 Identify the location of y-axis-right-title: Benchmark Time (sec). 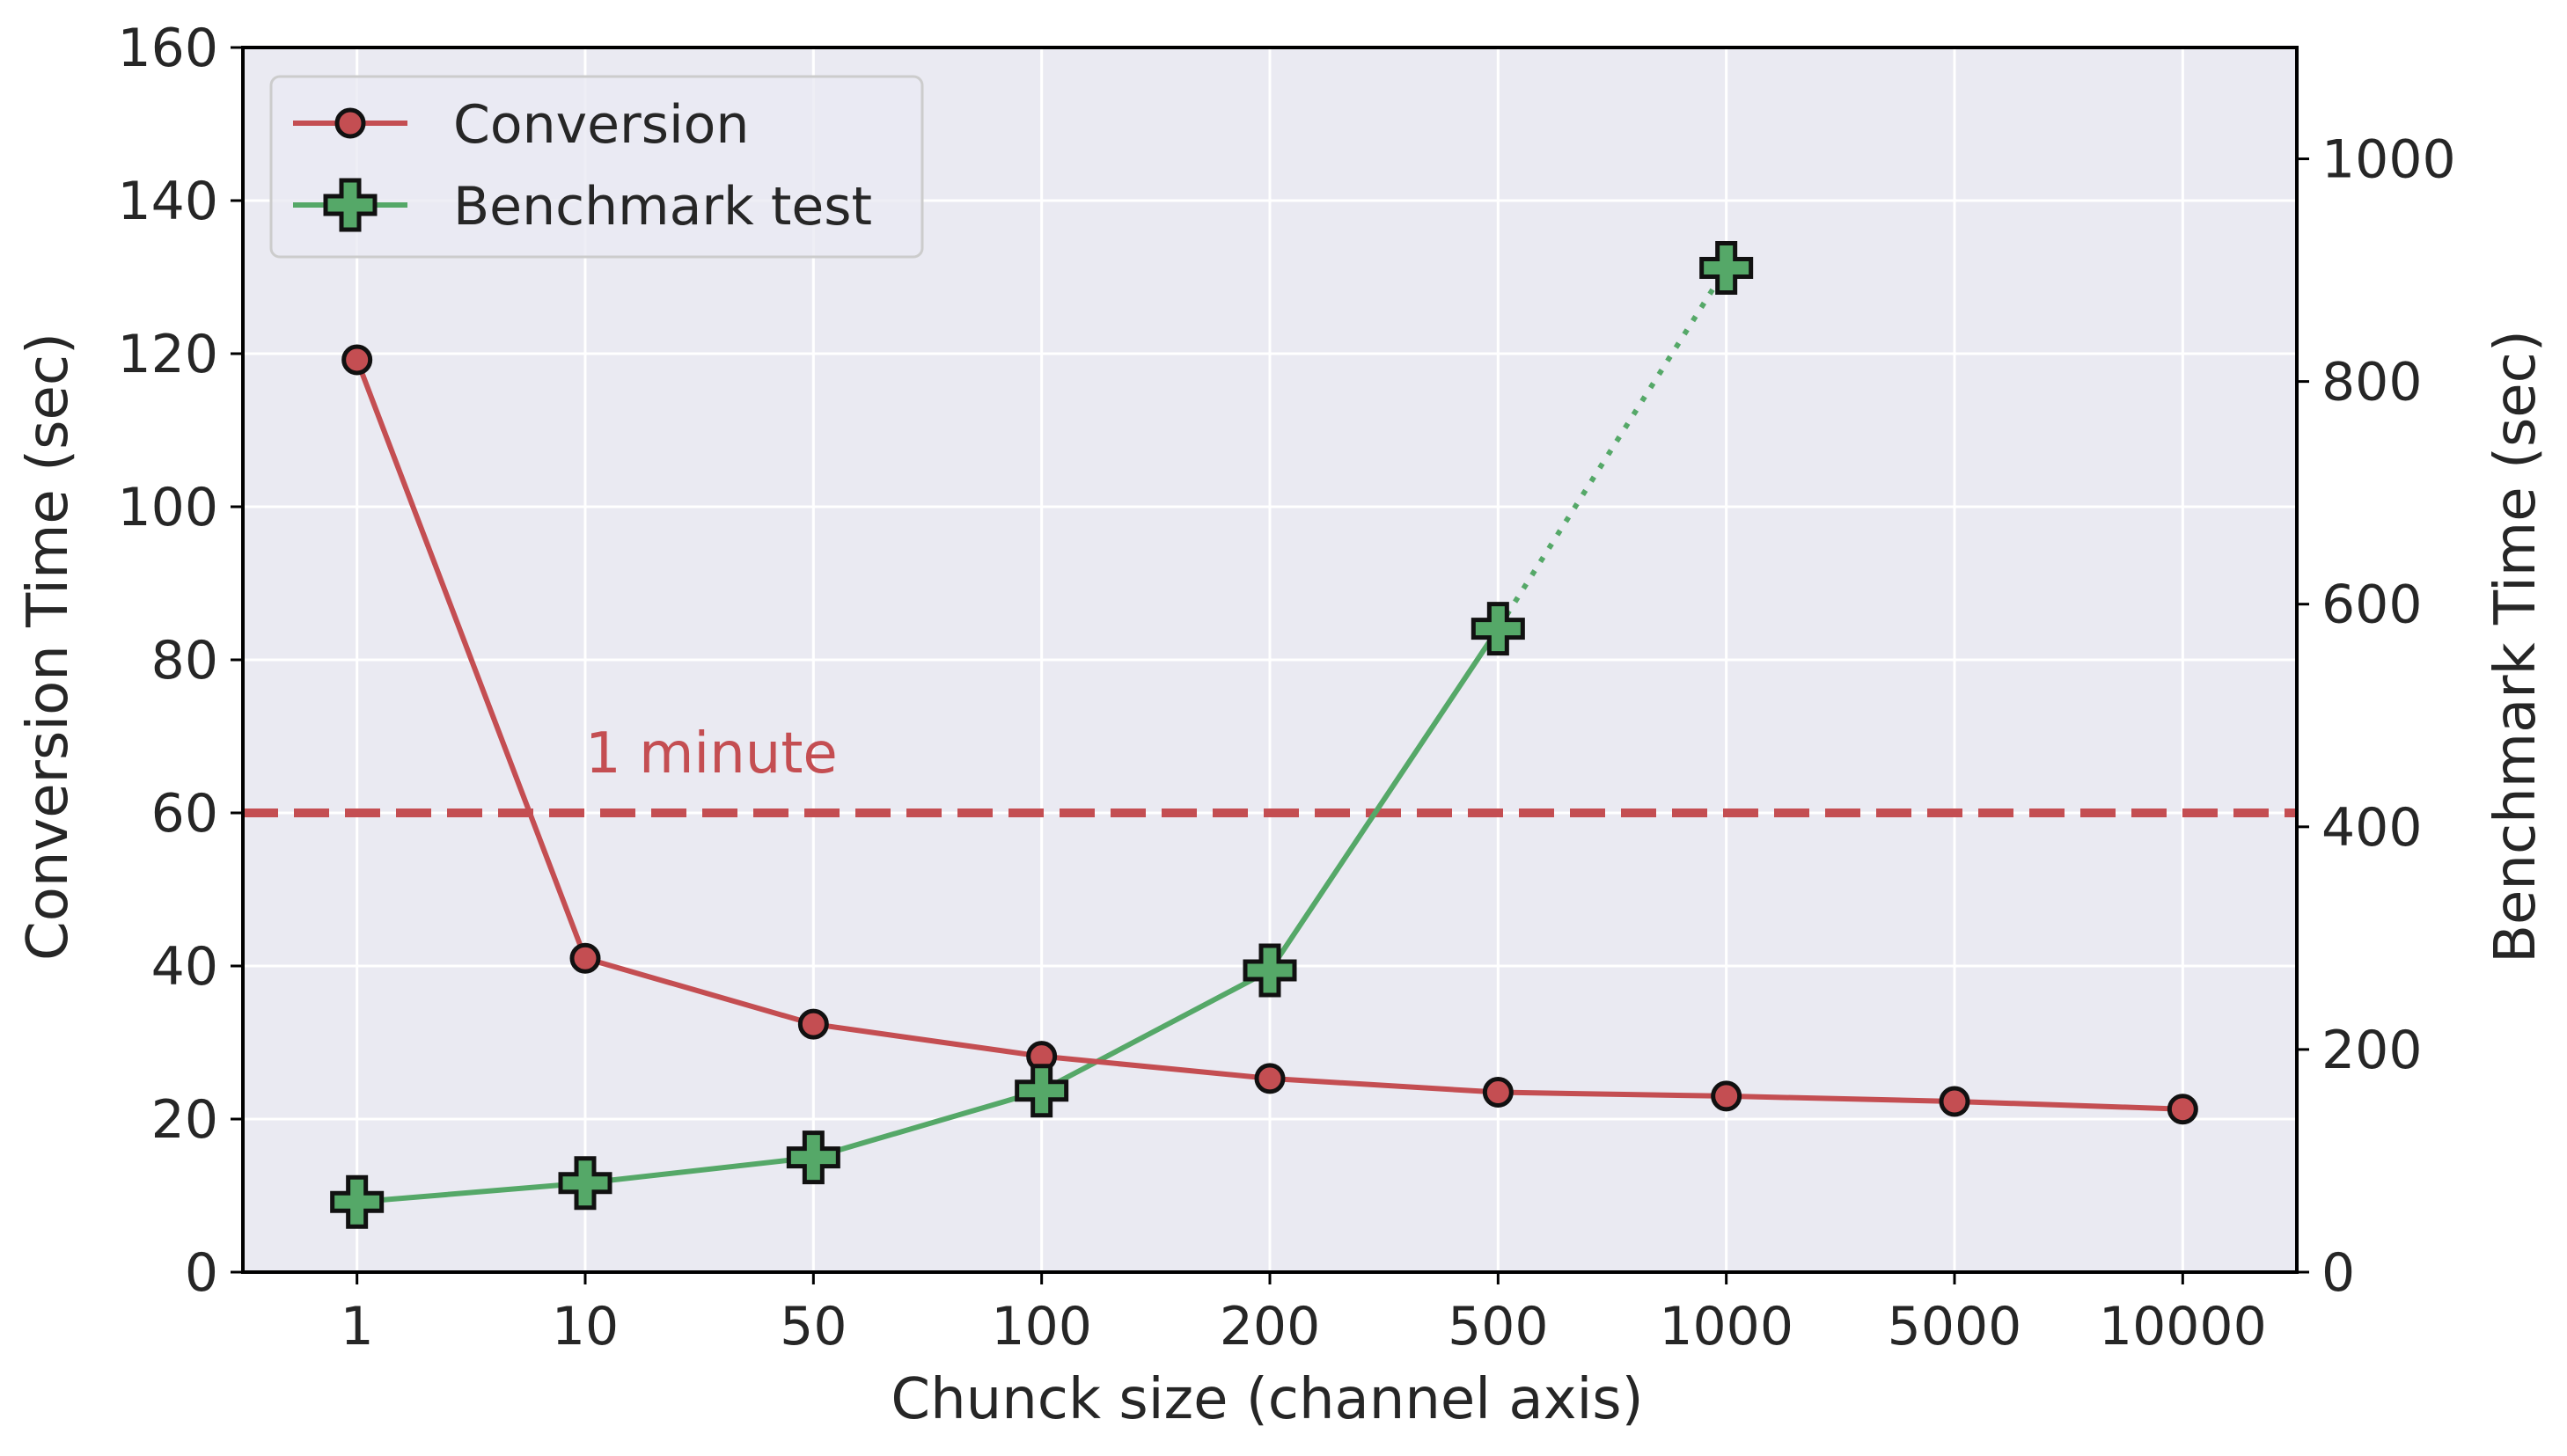
(2516, 646).